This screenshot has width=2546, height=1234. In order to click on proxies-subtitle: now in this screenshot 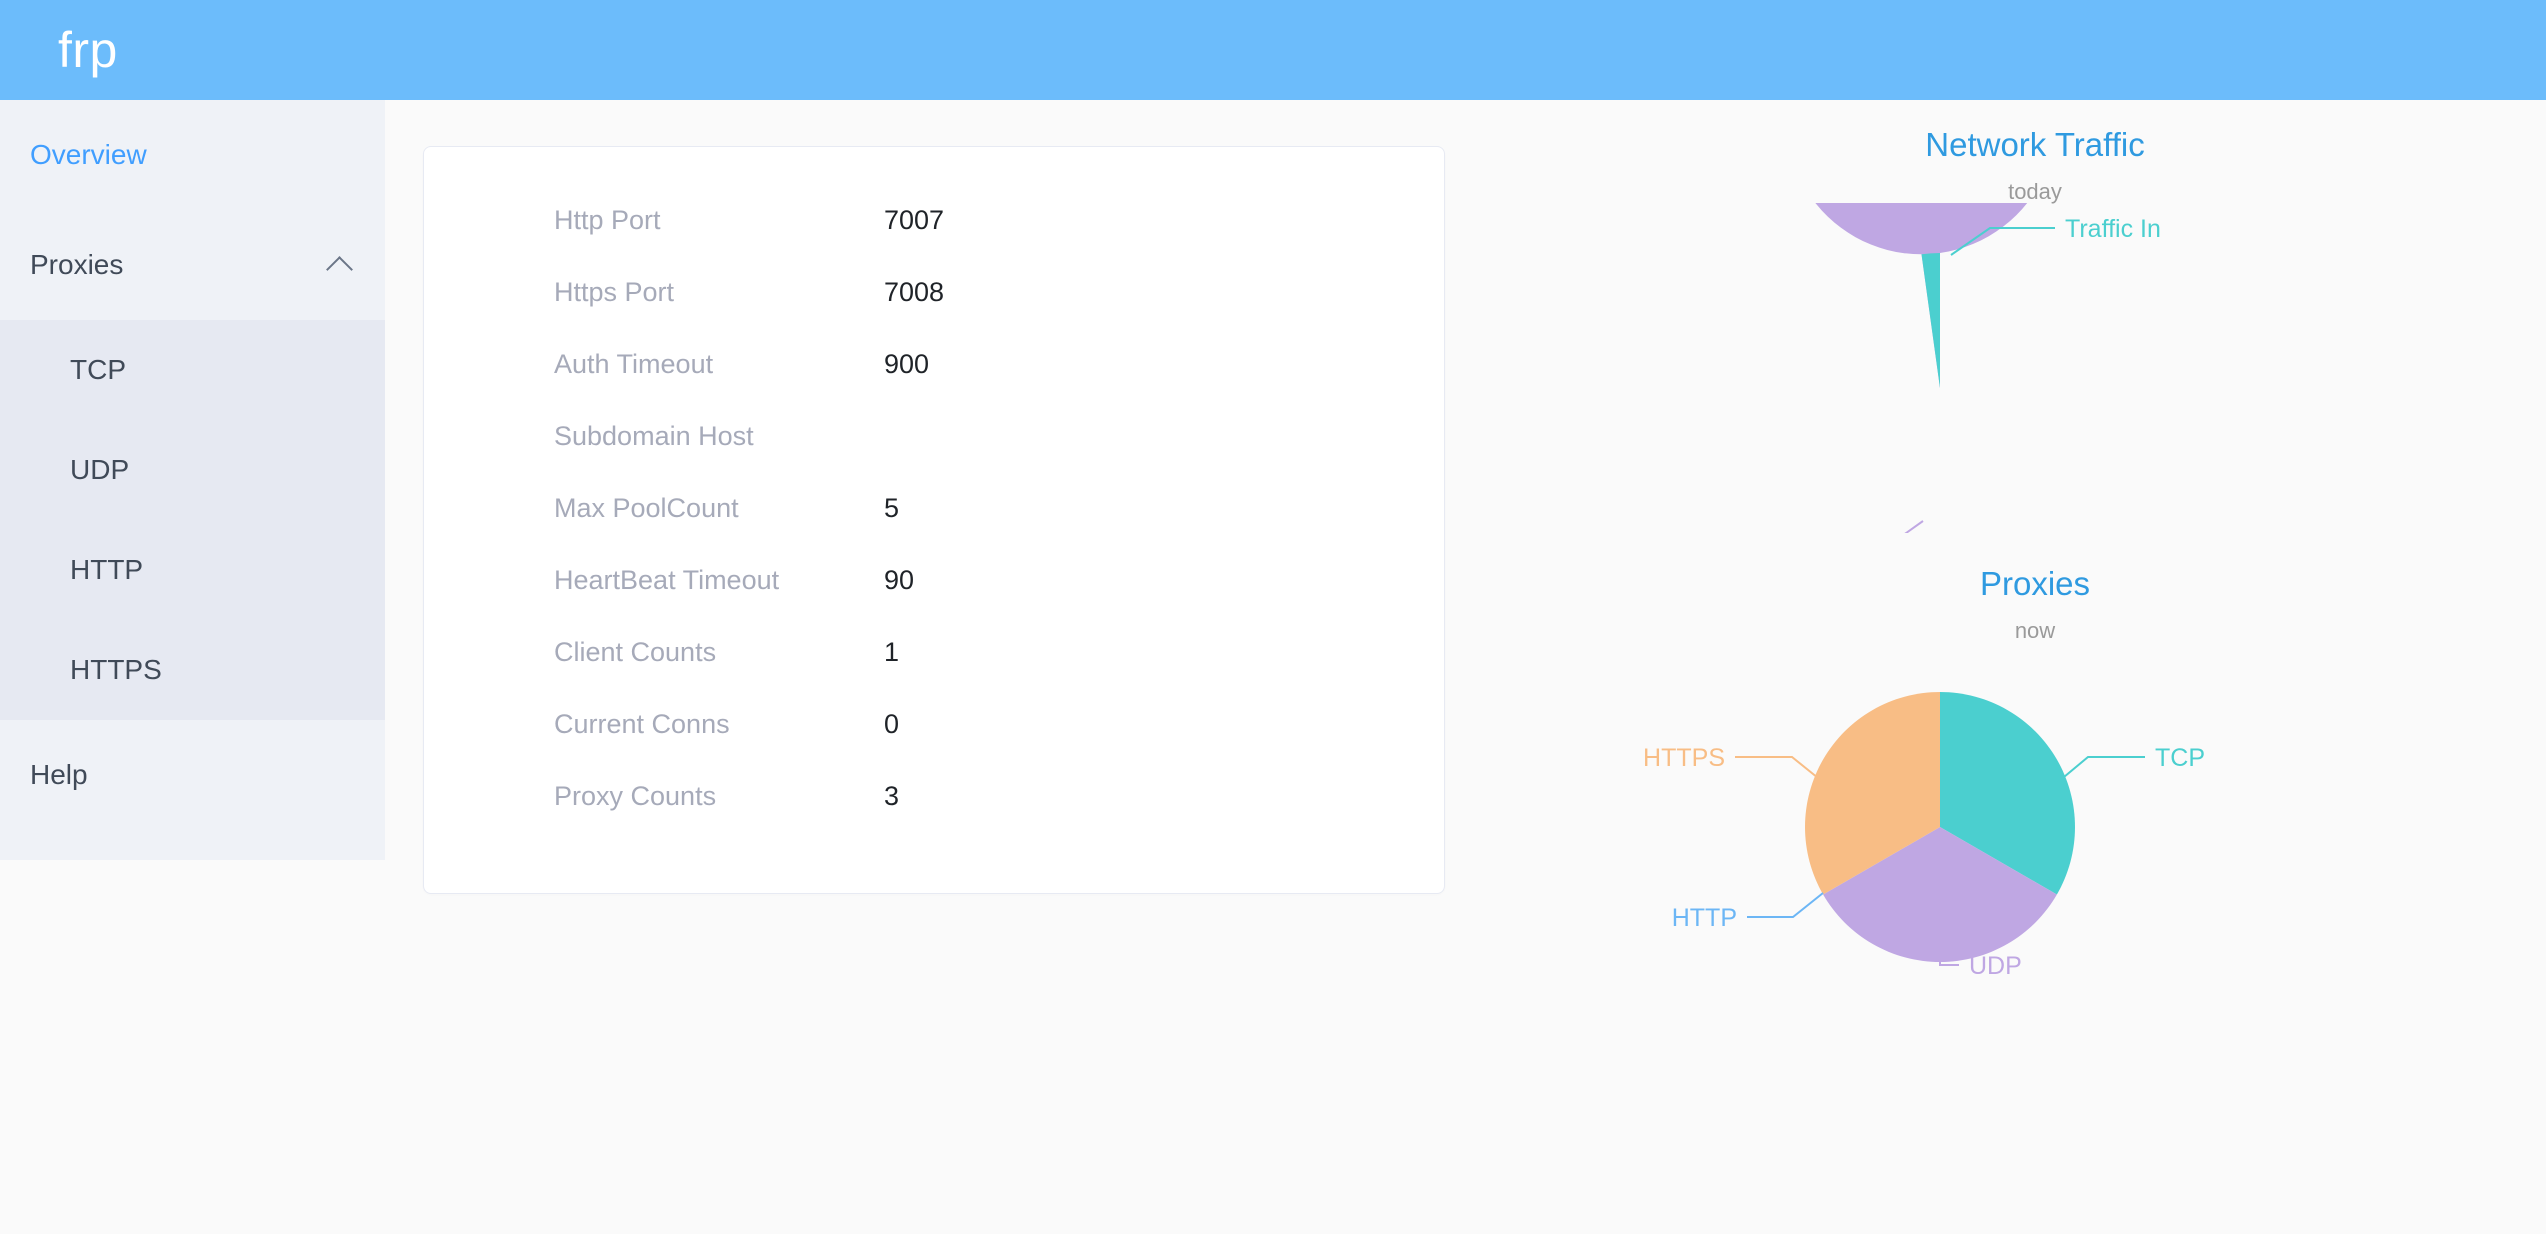, I will do `click(2035, 630)`.